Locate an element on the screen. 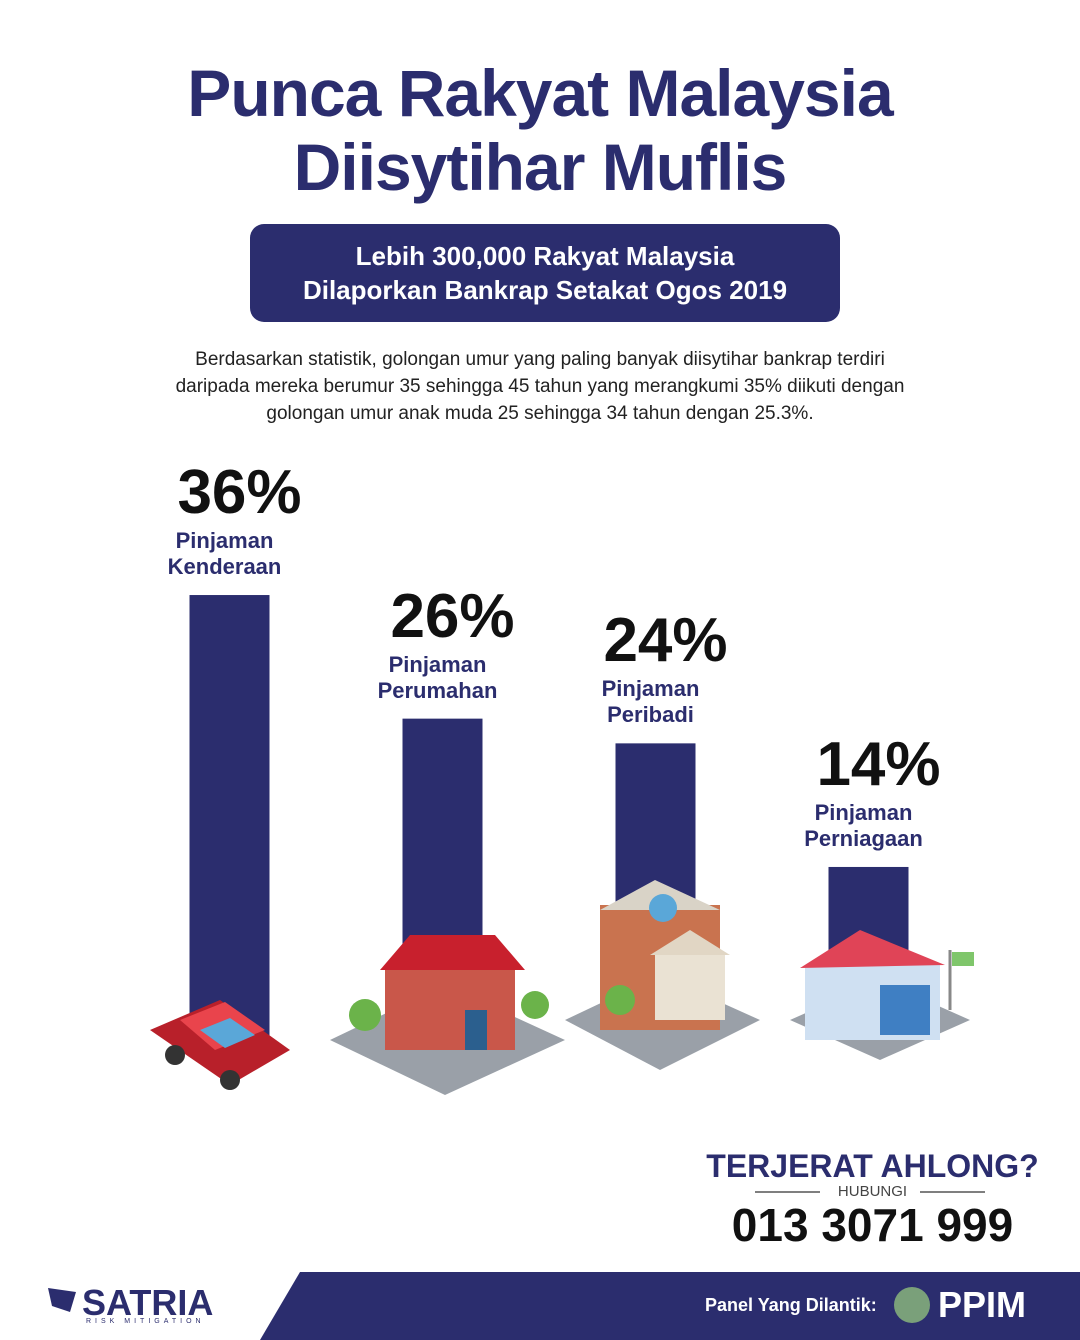  panel-text: Panel Yang Dilantik: is located at coordinates (791, 1305).